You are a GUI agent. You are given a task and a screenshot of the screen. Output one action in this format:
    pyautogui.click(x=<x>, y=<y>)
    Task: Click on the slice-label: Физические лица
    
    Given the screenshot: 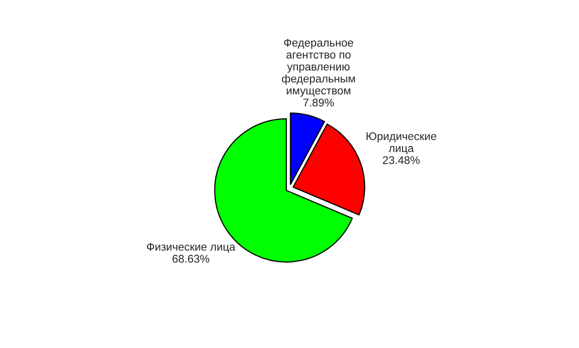 What is the action you would take?
    pyautogui.click(x=191, y=247)
    